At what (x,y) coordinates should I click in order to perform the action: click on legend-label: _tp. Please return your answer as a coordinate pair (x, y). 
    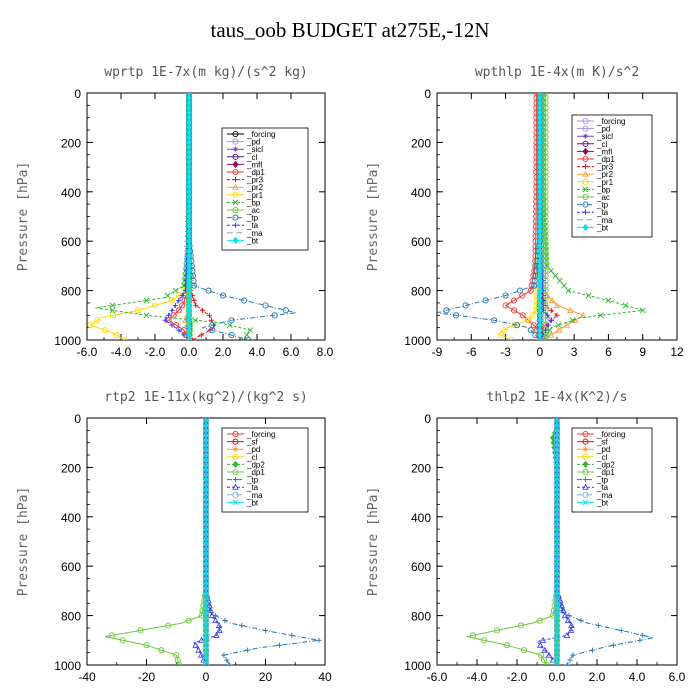
    Looking at the image, I should click on (252, 480).